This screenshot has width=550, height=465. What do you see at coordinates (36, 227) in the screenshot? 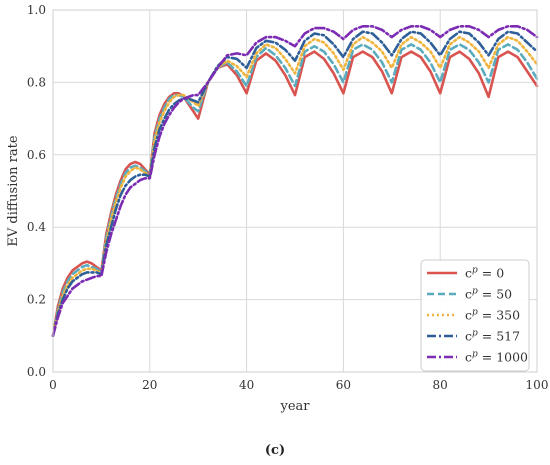
I see `y-tick-label: 0.4` at bounding box center [36, 227].